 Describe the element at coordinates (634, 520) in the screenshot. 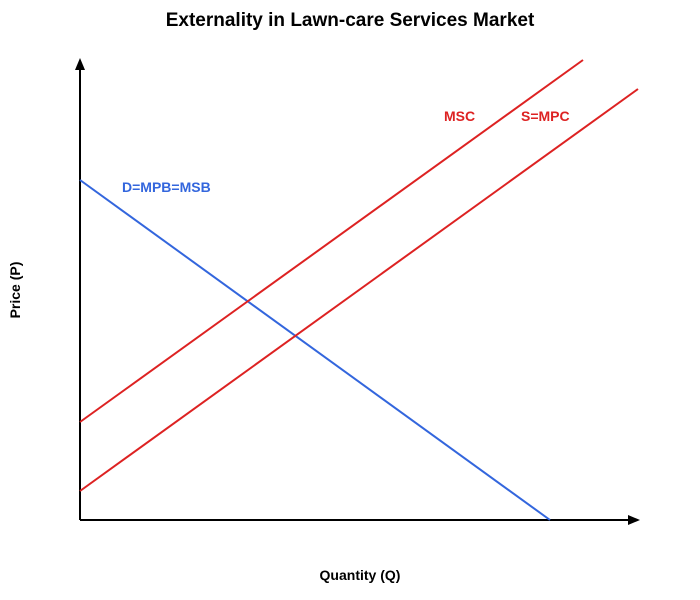

I see `x-axis-arrowhead` at that location.